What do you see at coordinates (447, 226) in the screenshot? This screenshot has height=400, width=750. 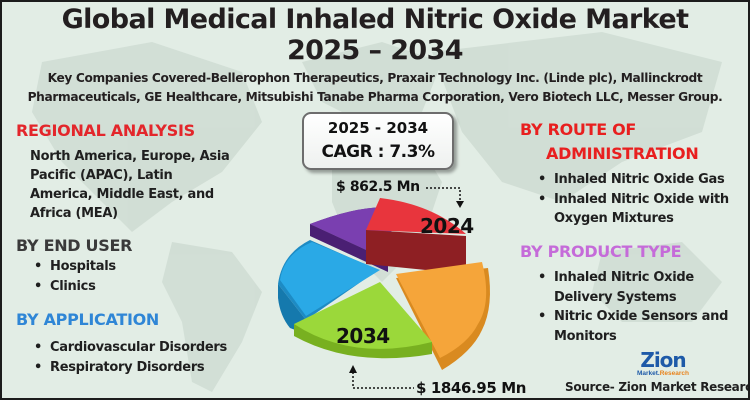 I see `year-2024-label: 2024` at bounding box center [447, 226].